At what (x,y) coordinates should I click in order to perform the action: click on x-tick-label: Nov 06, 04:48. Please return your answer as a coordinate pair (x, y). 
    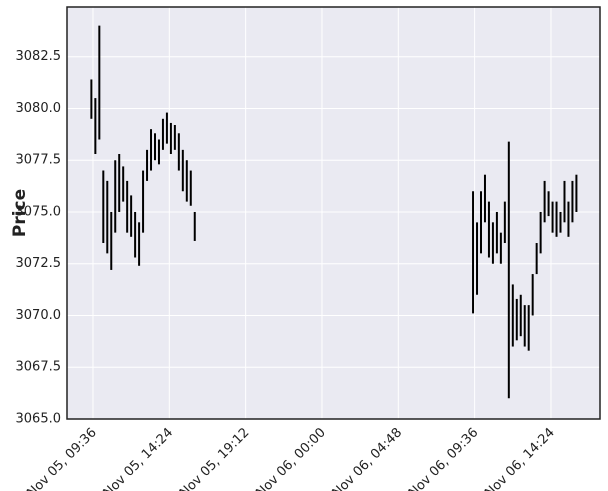
    Looking at the image, I should click on (368, 458).